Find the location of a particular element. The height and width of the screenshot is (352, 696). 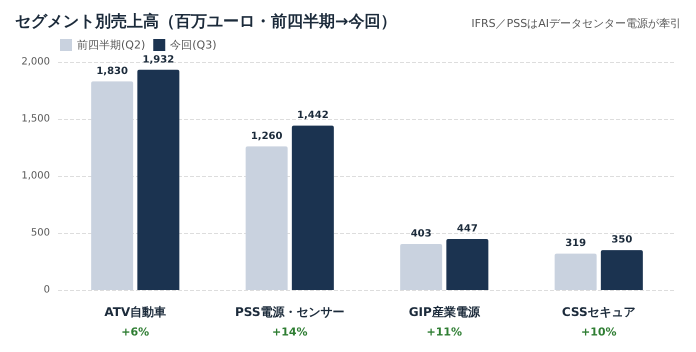

chart-subtitle: IFRS／PSSはAIデータセンター電源が牽引 is located at coordinates (576, 23).